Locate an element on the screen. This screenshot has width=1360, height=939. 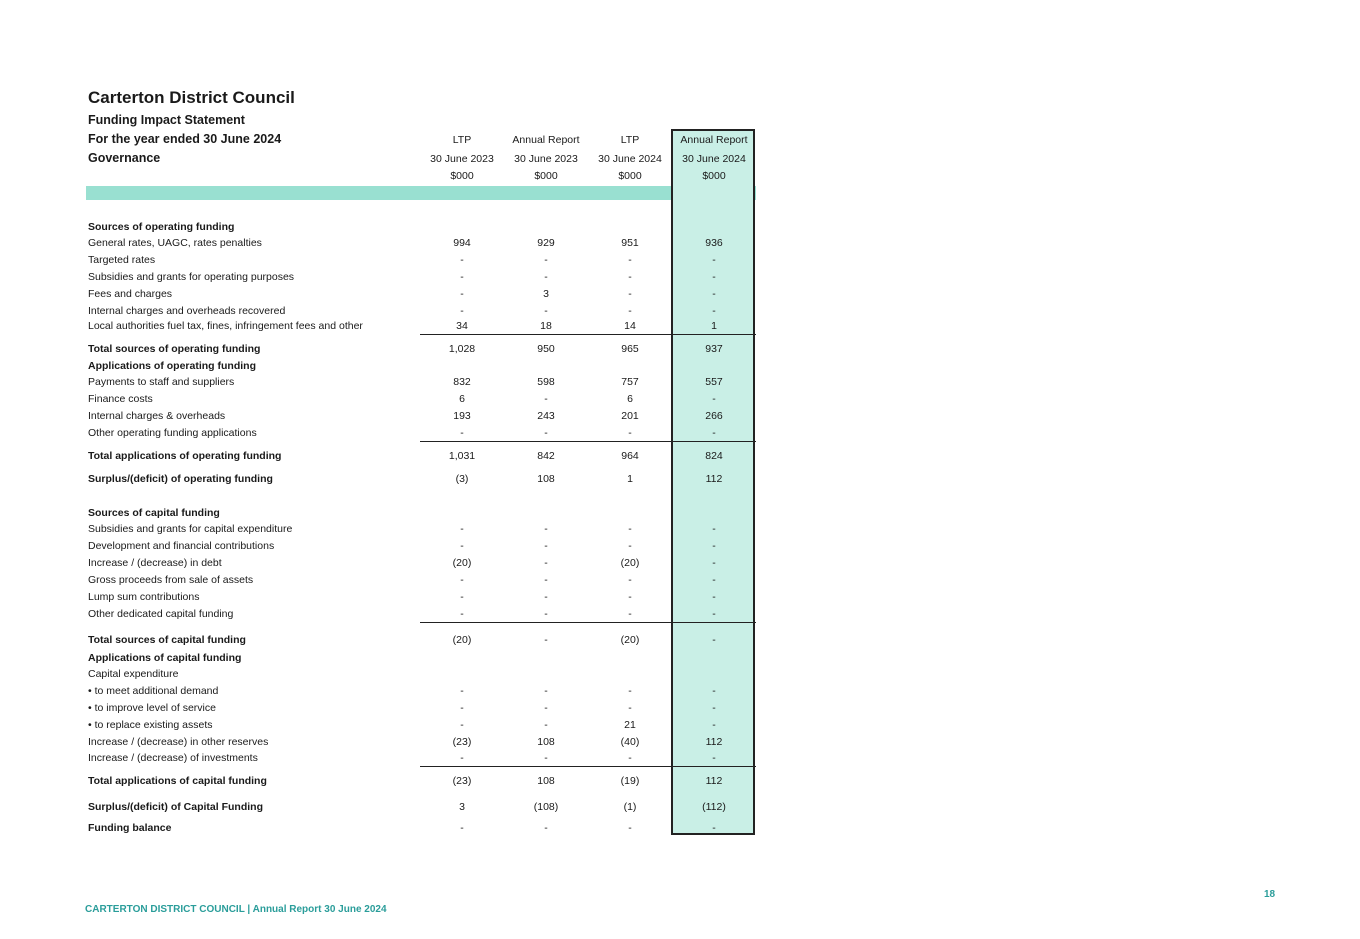
table-row: Increase / (decrease) in debt (20) - (20) - is located at coordinates (680, 565).